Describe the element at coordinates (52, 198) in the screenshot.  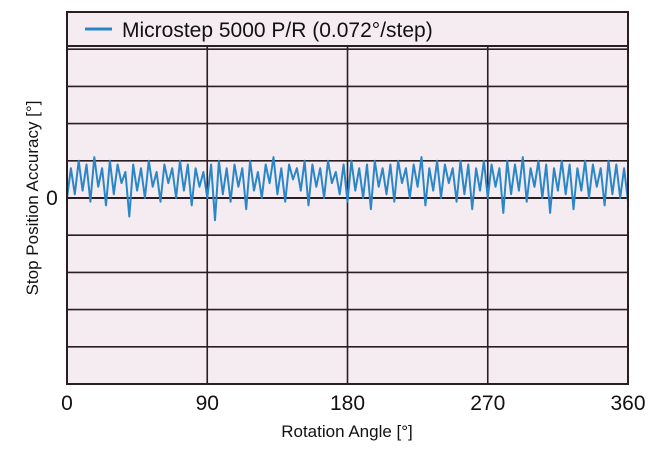
I see `y-tick-label-0: 0` at that location.